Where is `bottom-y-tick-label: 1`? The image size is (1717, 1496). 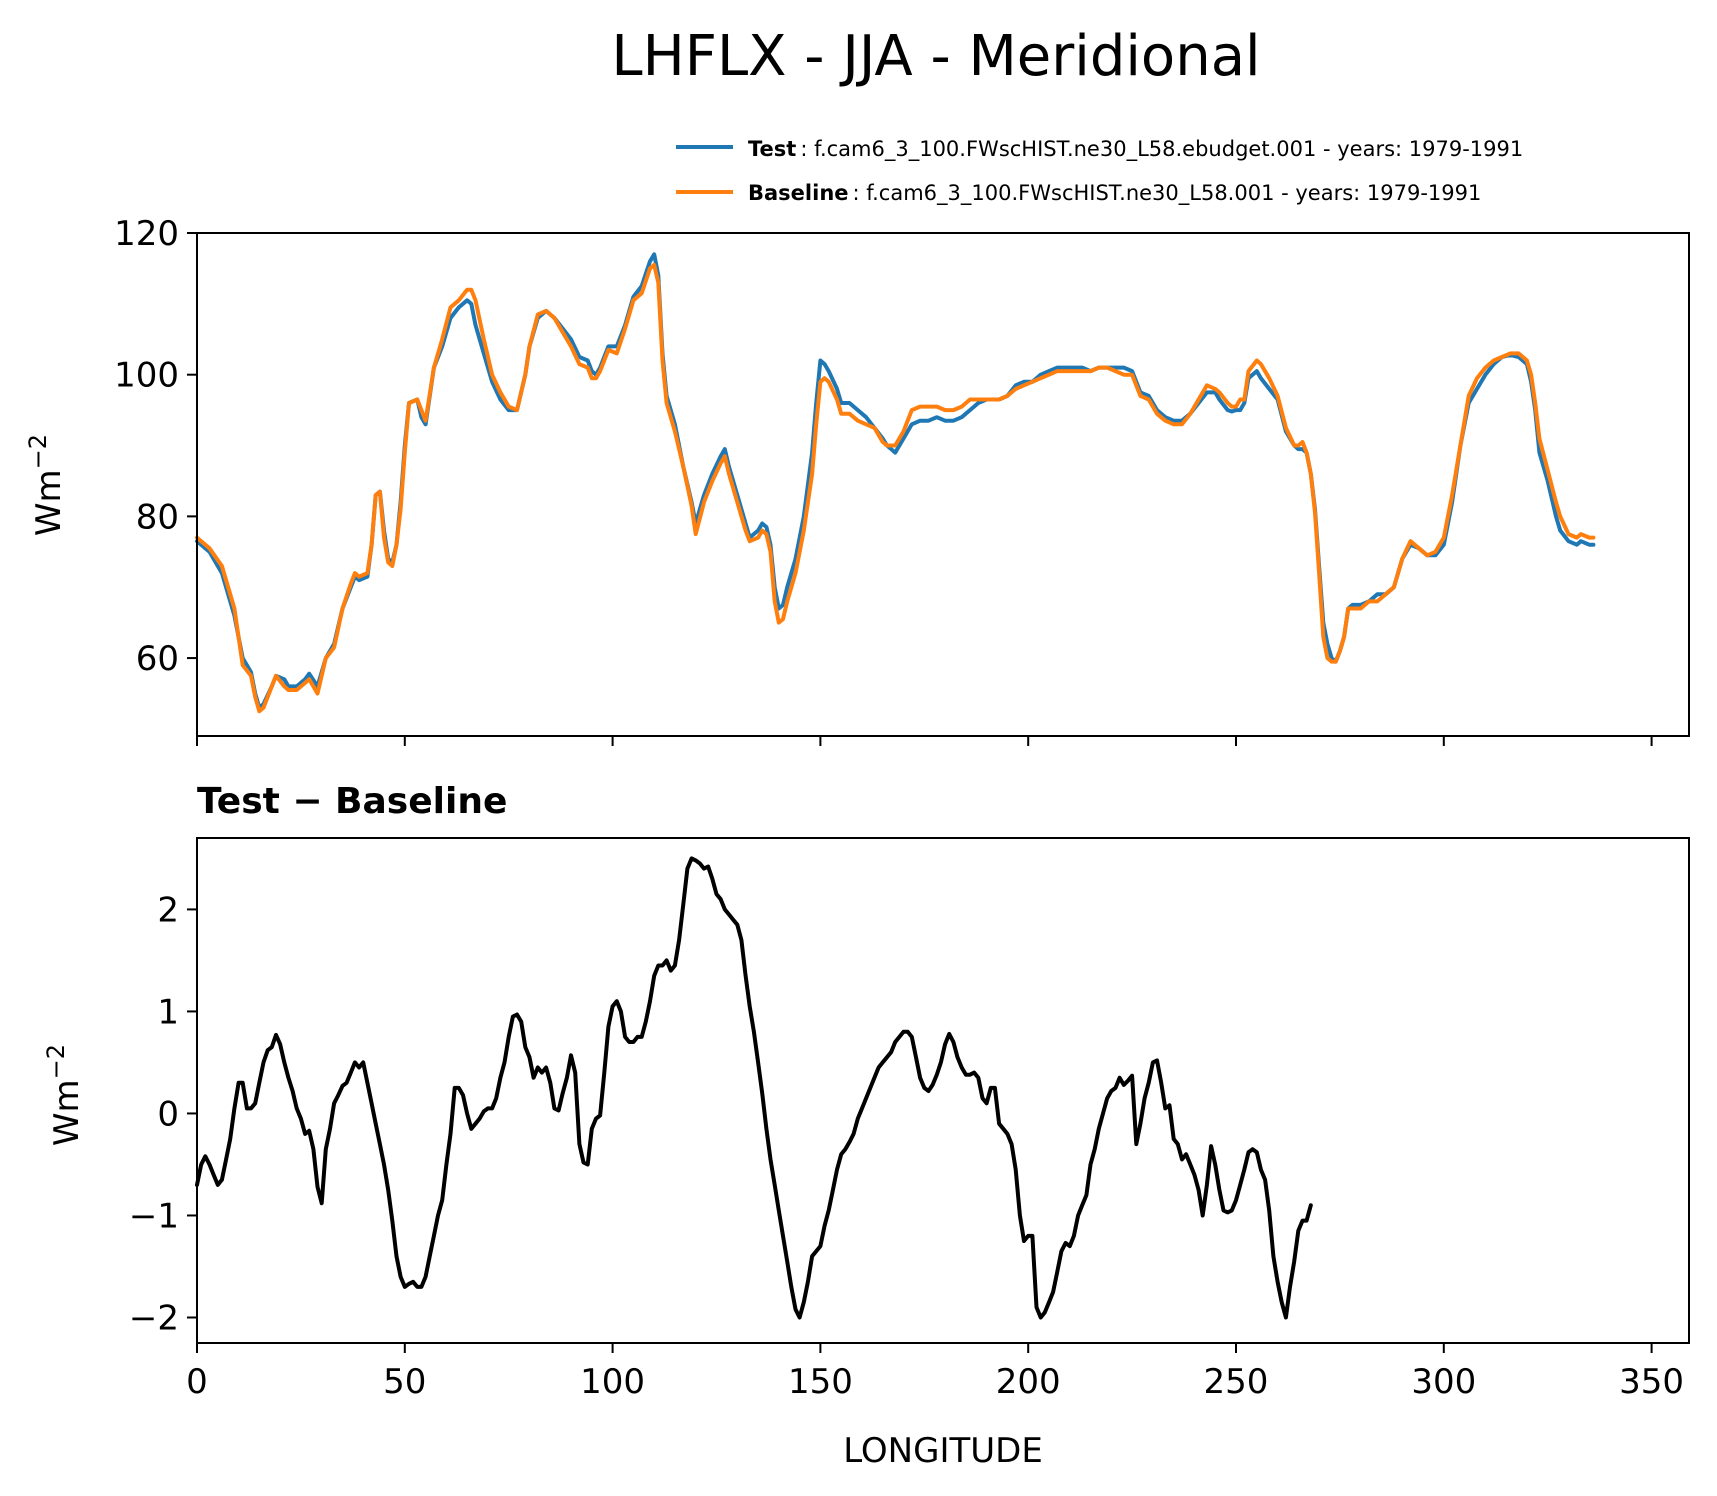
bottom-y-tick-label: 1 is located at coordinates (168, 1012).